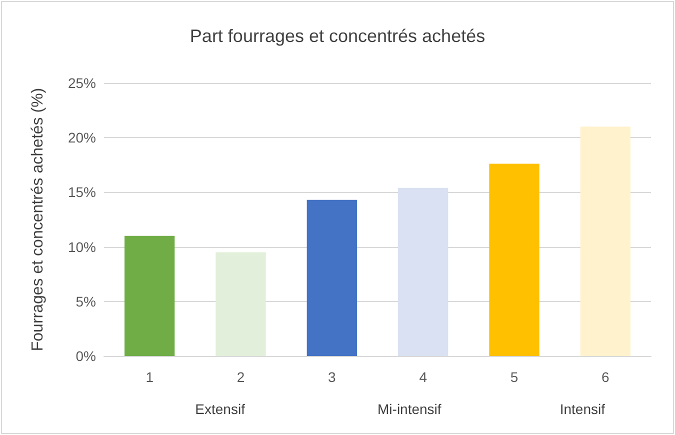 The width and height of the screenshot is (675, 435). Describe the element at coordinates (220, 409) in the screenshot. I see `text: Extensif` at that location.